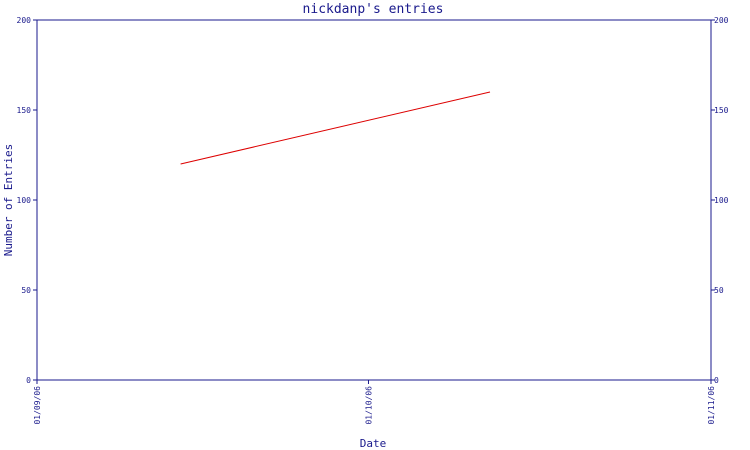 This screenshot has width=750, height=450. What do you see at coordinates (26, 290) in the screenshot?
I see `y-tick-label-left: 50` at bounding box center [26, 290].